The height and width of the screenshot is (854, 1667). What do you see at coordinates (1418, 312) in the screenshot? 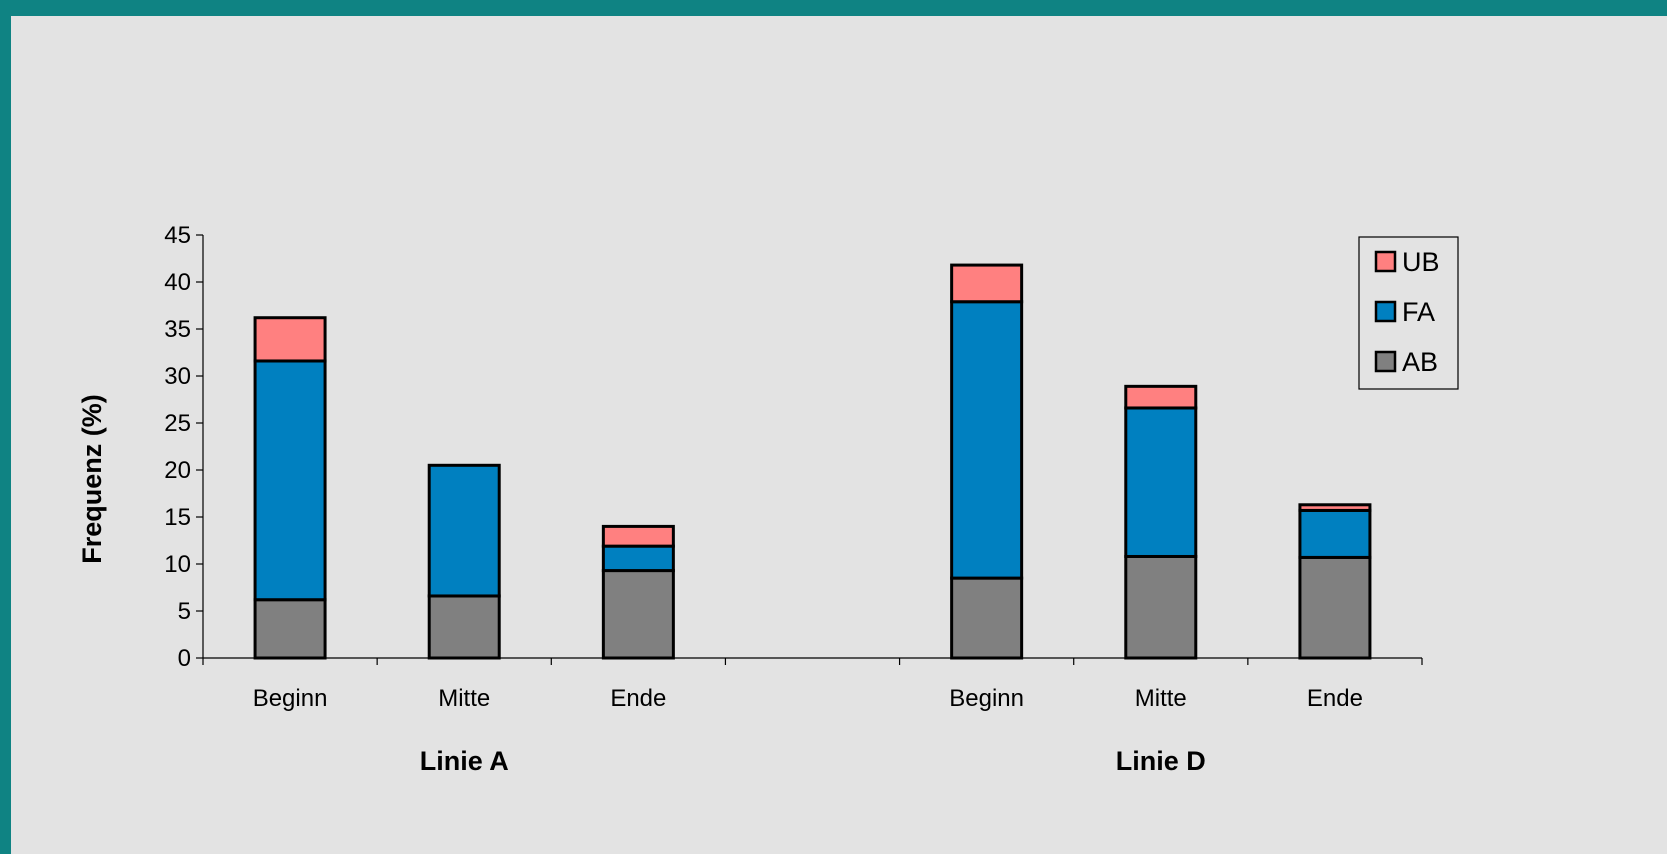
I see `legend-label-fa: FA` at bounding box center [1418, 312].